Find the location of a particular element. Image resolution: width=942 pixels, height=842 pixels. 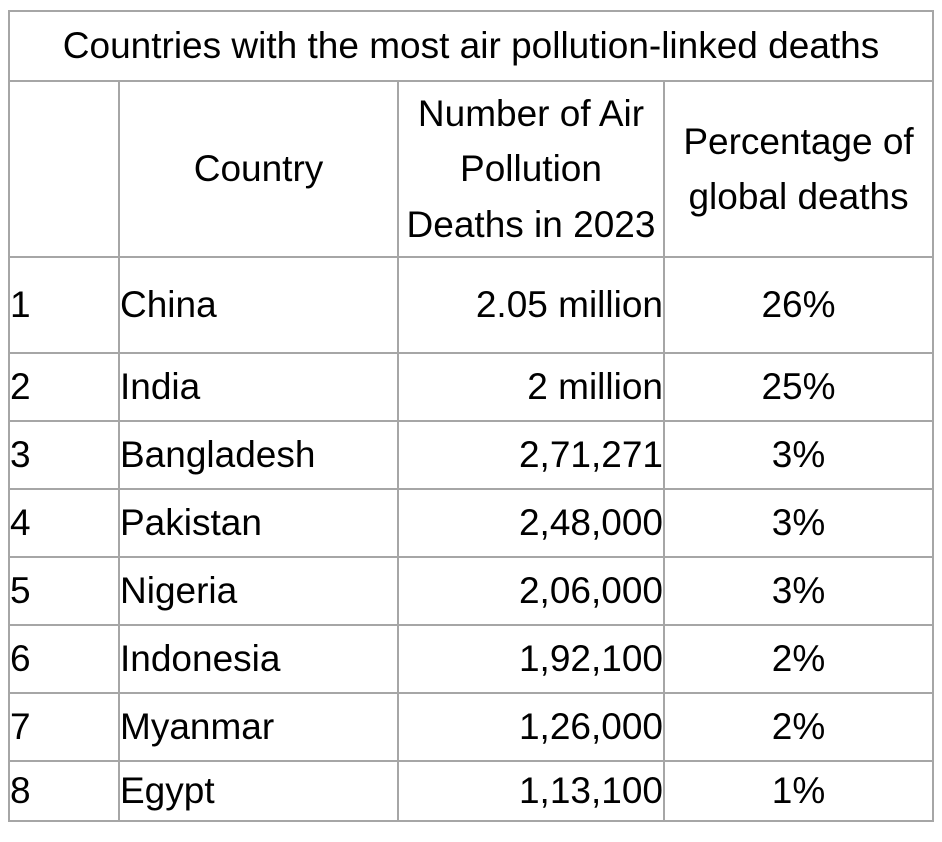

rank-cell: 5 is located at coordinates (64, 591).